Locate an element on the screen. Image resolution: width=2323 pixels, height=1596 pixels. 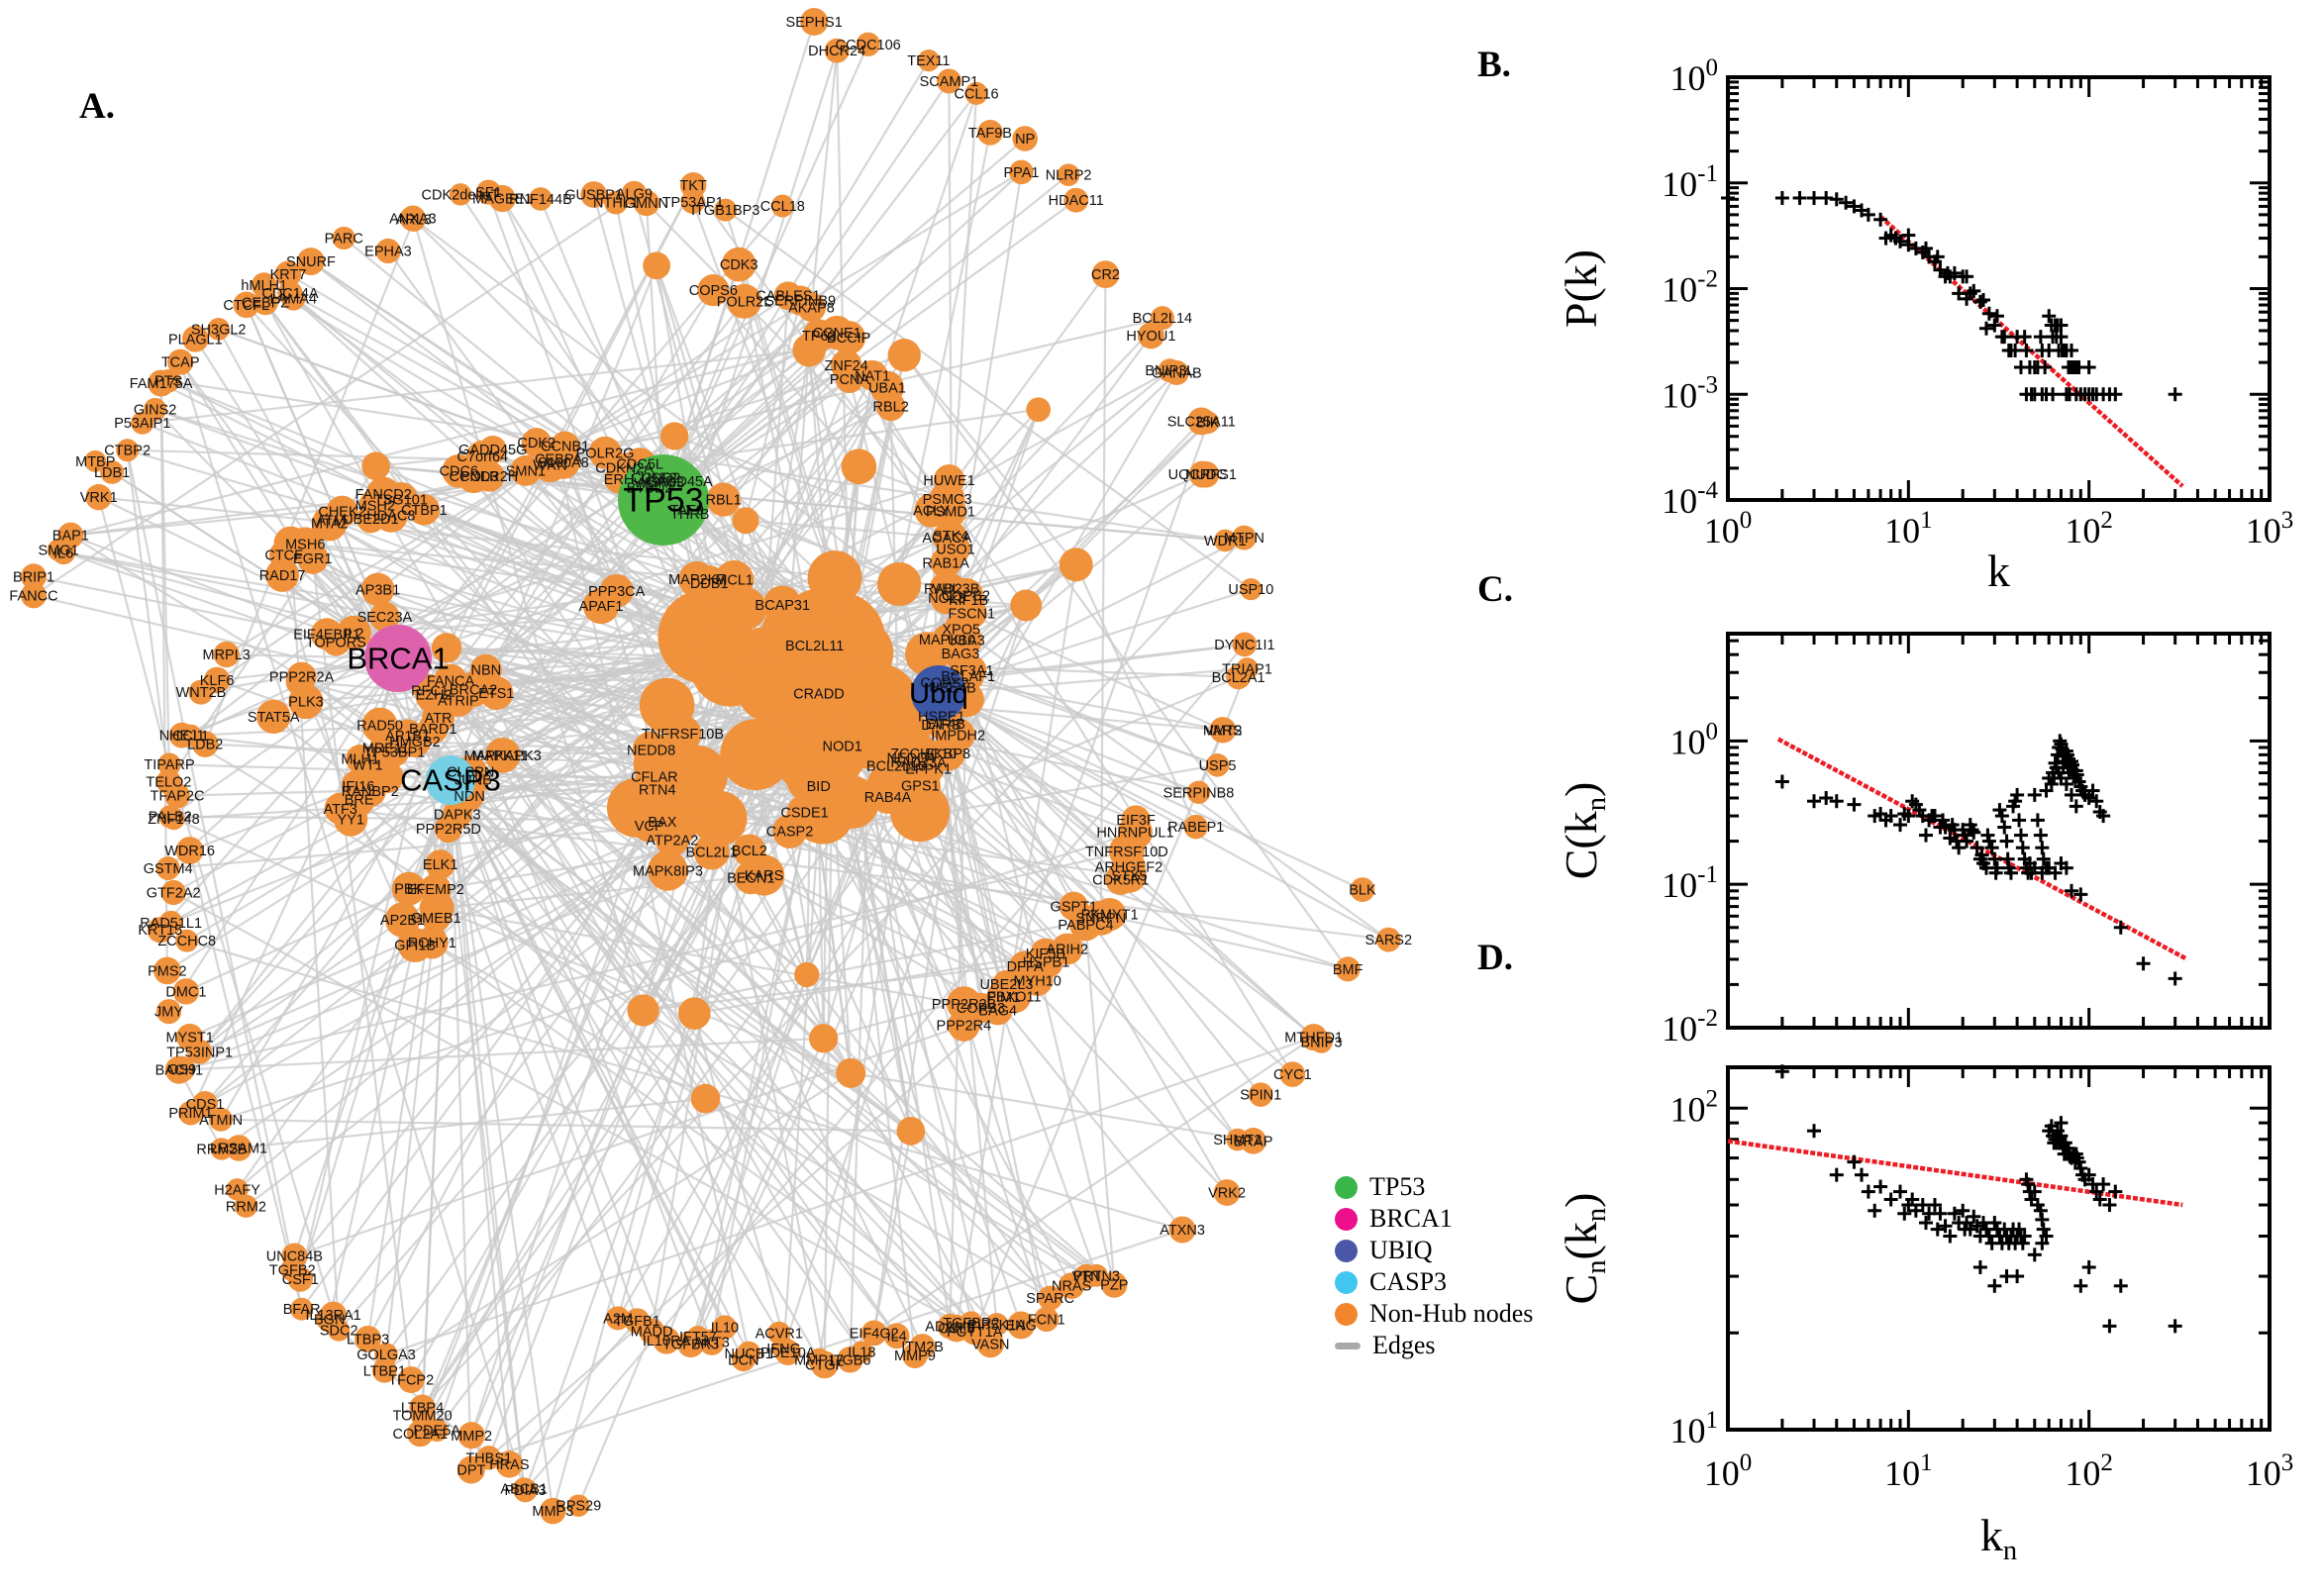
network-node-label: RBL1 is located at coordinates (724, 501).